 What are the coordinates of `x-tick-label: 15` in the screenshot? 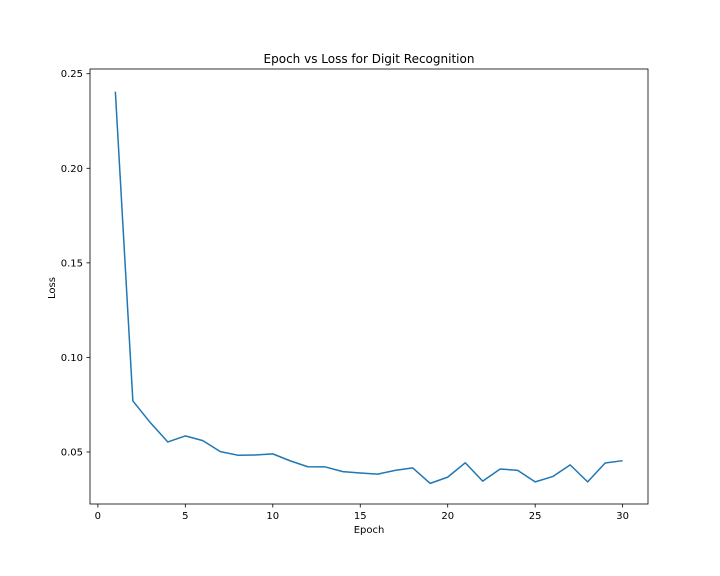 It's located at (360, 516).